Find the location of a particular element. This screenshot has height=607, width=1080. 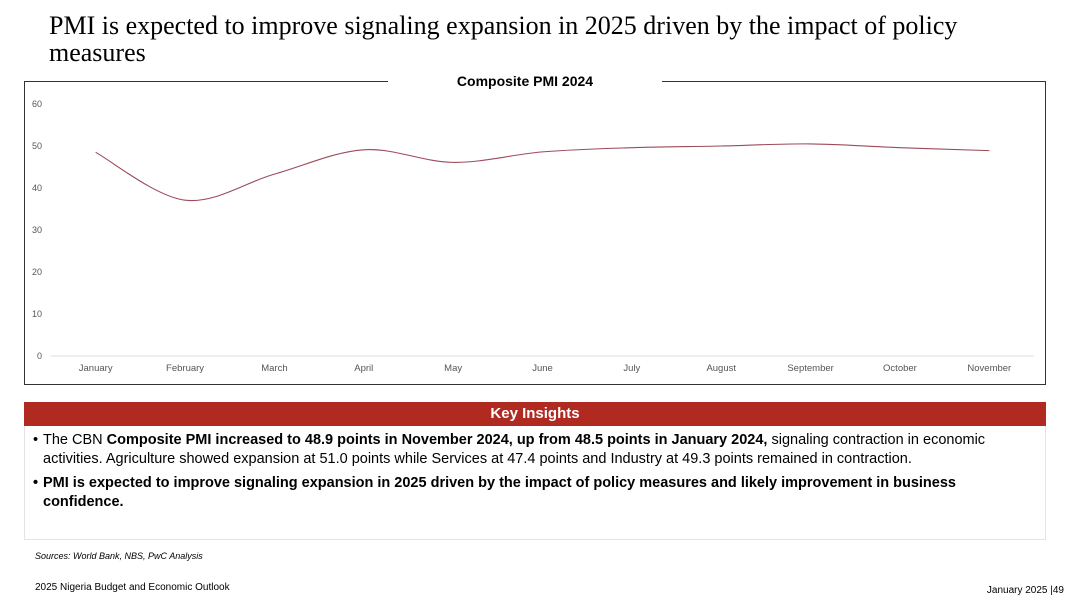

x-tick-label: October is located at coordinates (900, 368).